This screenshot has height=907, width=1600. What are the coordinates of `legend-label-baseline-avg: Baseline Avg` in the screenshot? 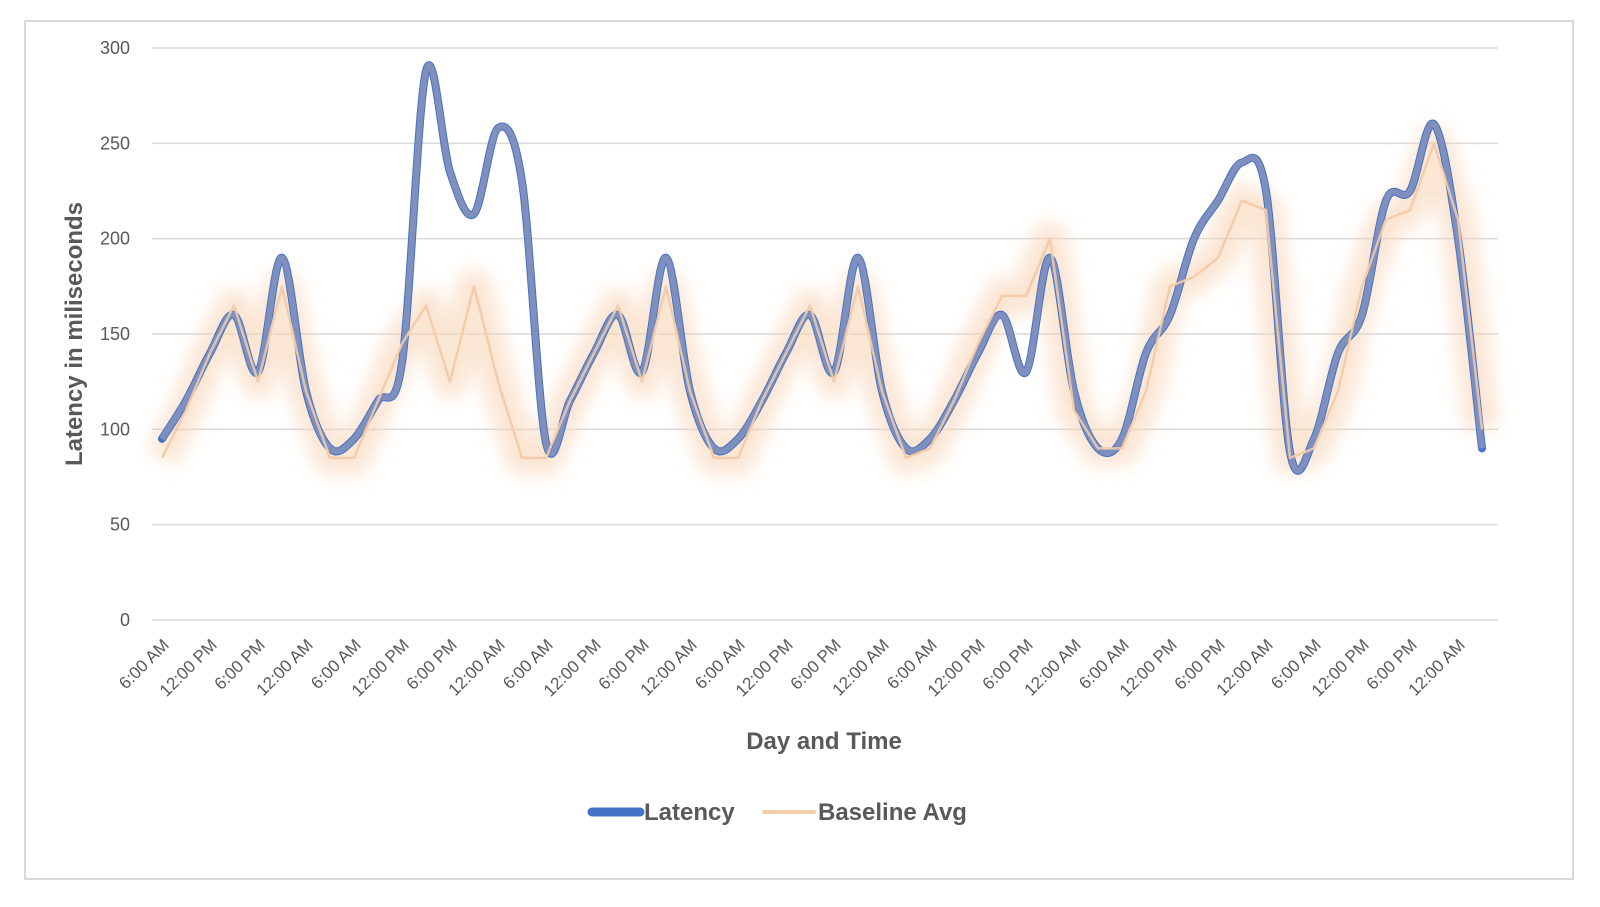 It's located at (892, 812).